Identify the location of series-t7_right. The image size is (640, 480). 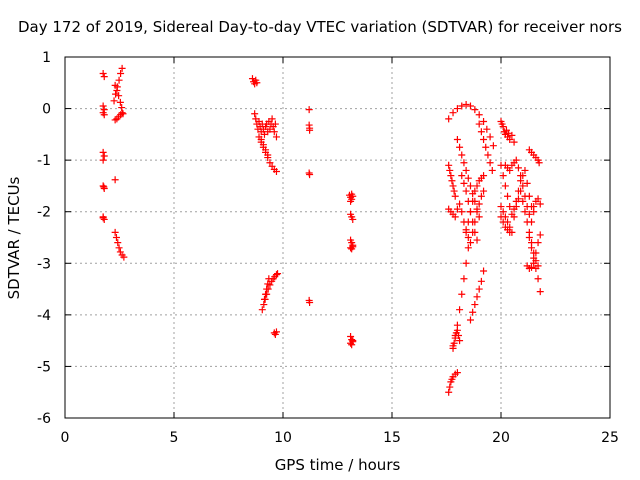
(485, 147).